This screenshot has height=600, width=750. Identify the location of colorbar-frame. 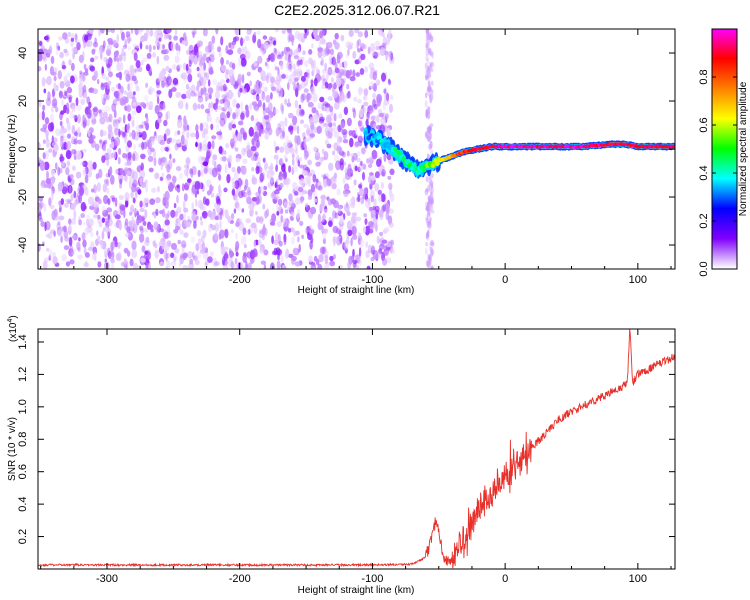
(724, 149).